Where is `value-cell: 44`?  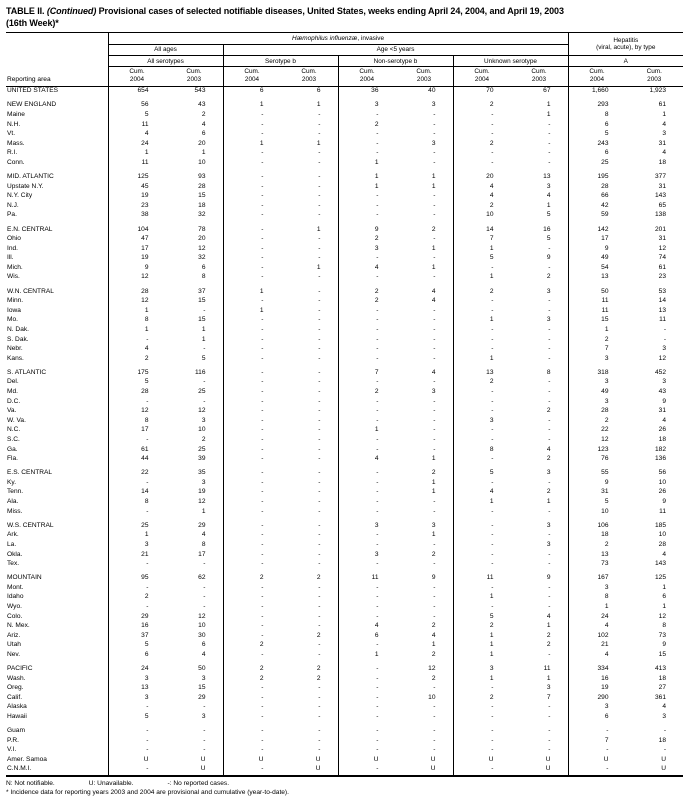
value-cell: 44 is located at coordinates (136, 459).